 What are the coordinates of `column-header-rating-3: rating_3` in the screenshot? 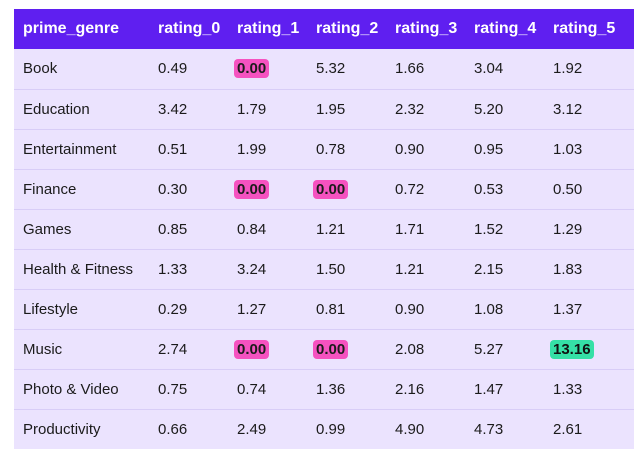 It's located at (426, 28).